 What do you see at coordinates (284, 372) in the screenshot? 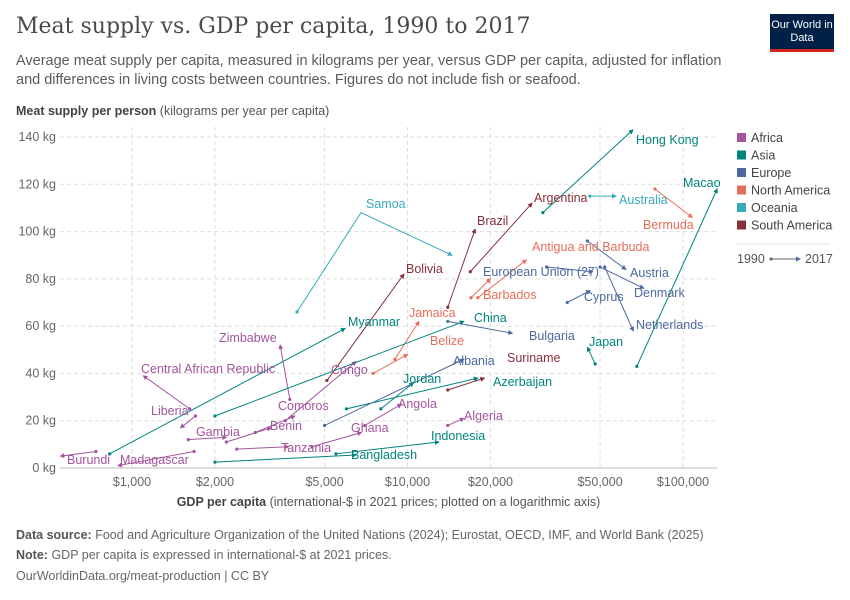
I see `series-arrow-zimbabwe` at bounding box center [284, 372].